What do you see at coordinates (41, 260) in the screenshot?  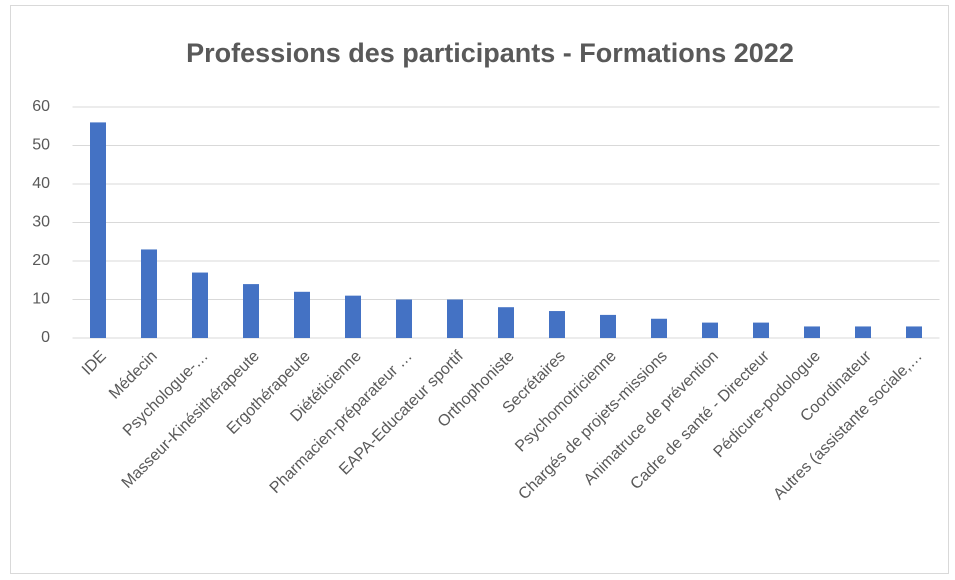 I see `y-tick-label: 20` at bounding box center [41, 260].